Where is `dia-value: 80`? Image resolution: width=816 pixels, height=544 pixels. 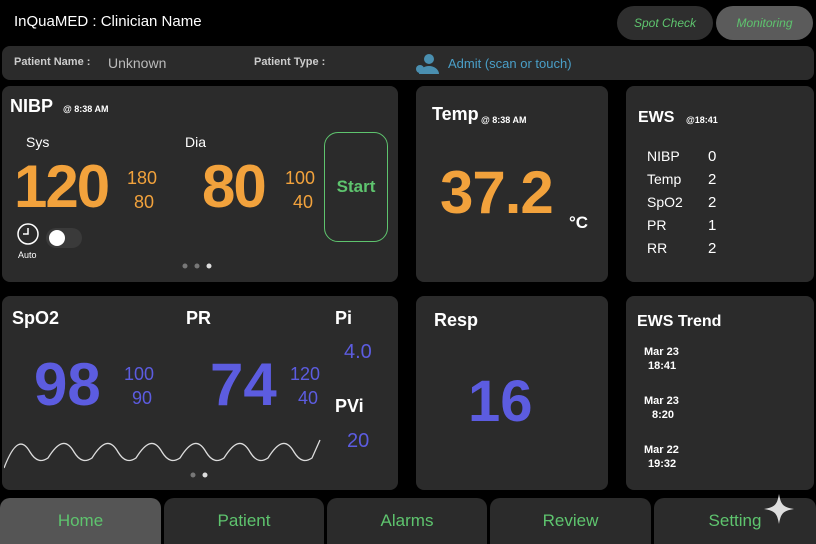 dia-value: 80 is located at coordinates (234, 186).